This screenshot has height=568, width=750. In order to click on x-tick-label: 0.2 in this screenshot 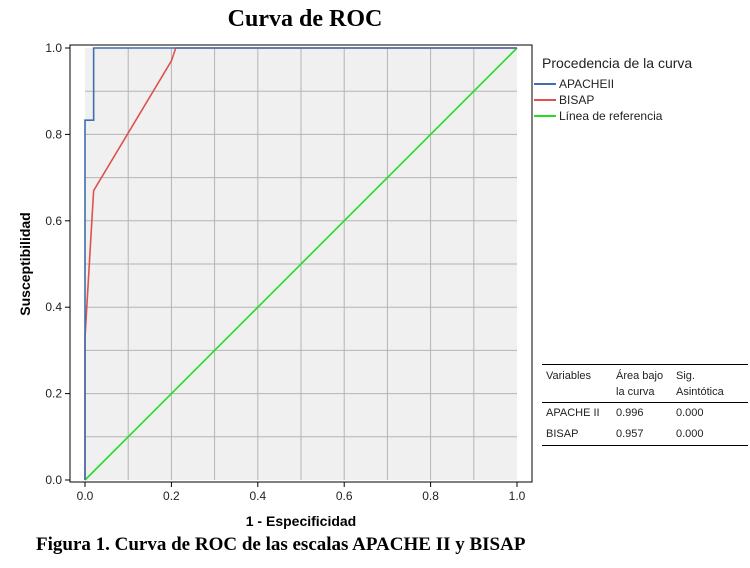, I will do `click(171, 496)`.